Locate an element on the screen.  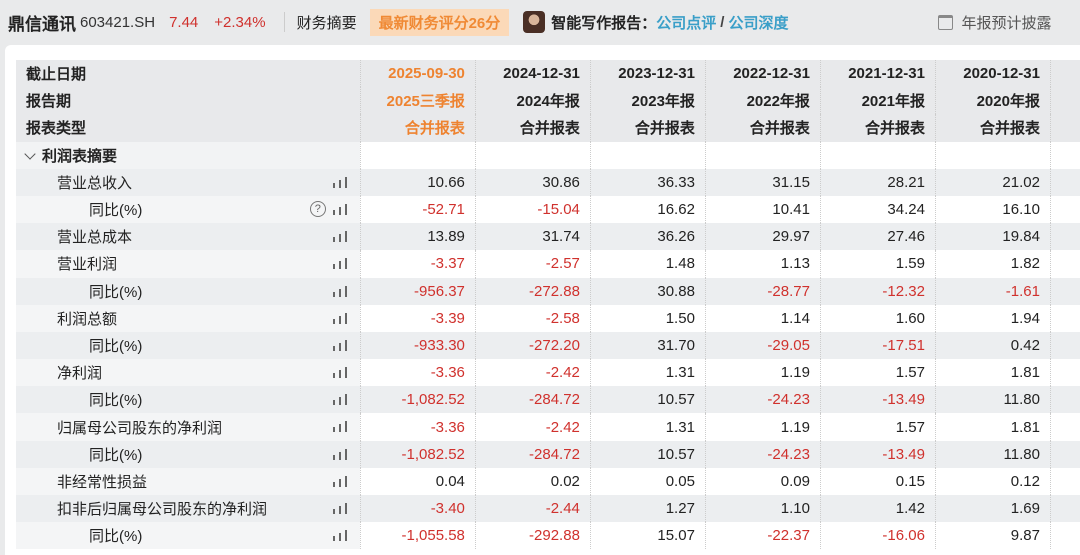
value-cell: -29.05 is located at coordinates (762, 345).